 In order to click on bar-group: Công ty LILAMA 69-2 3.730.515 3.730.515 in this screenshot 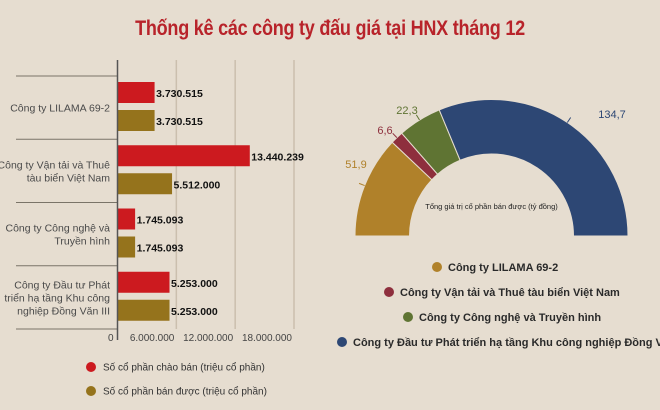, I will do `click(106, 106)`.